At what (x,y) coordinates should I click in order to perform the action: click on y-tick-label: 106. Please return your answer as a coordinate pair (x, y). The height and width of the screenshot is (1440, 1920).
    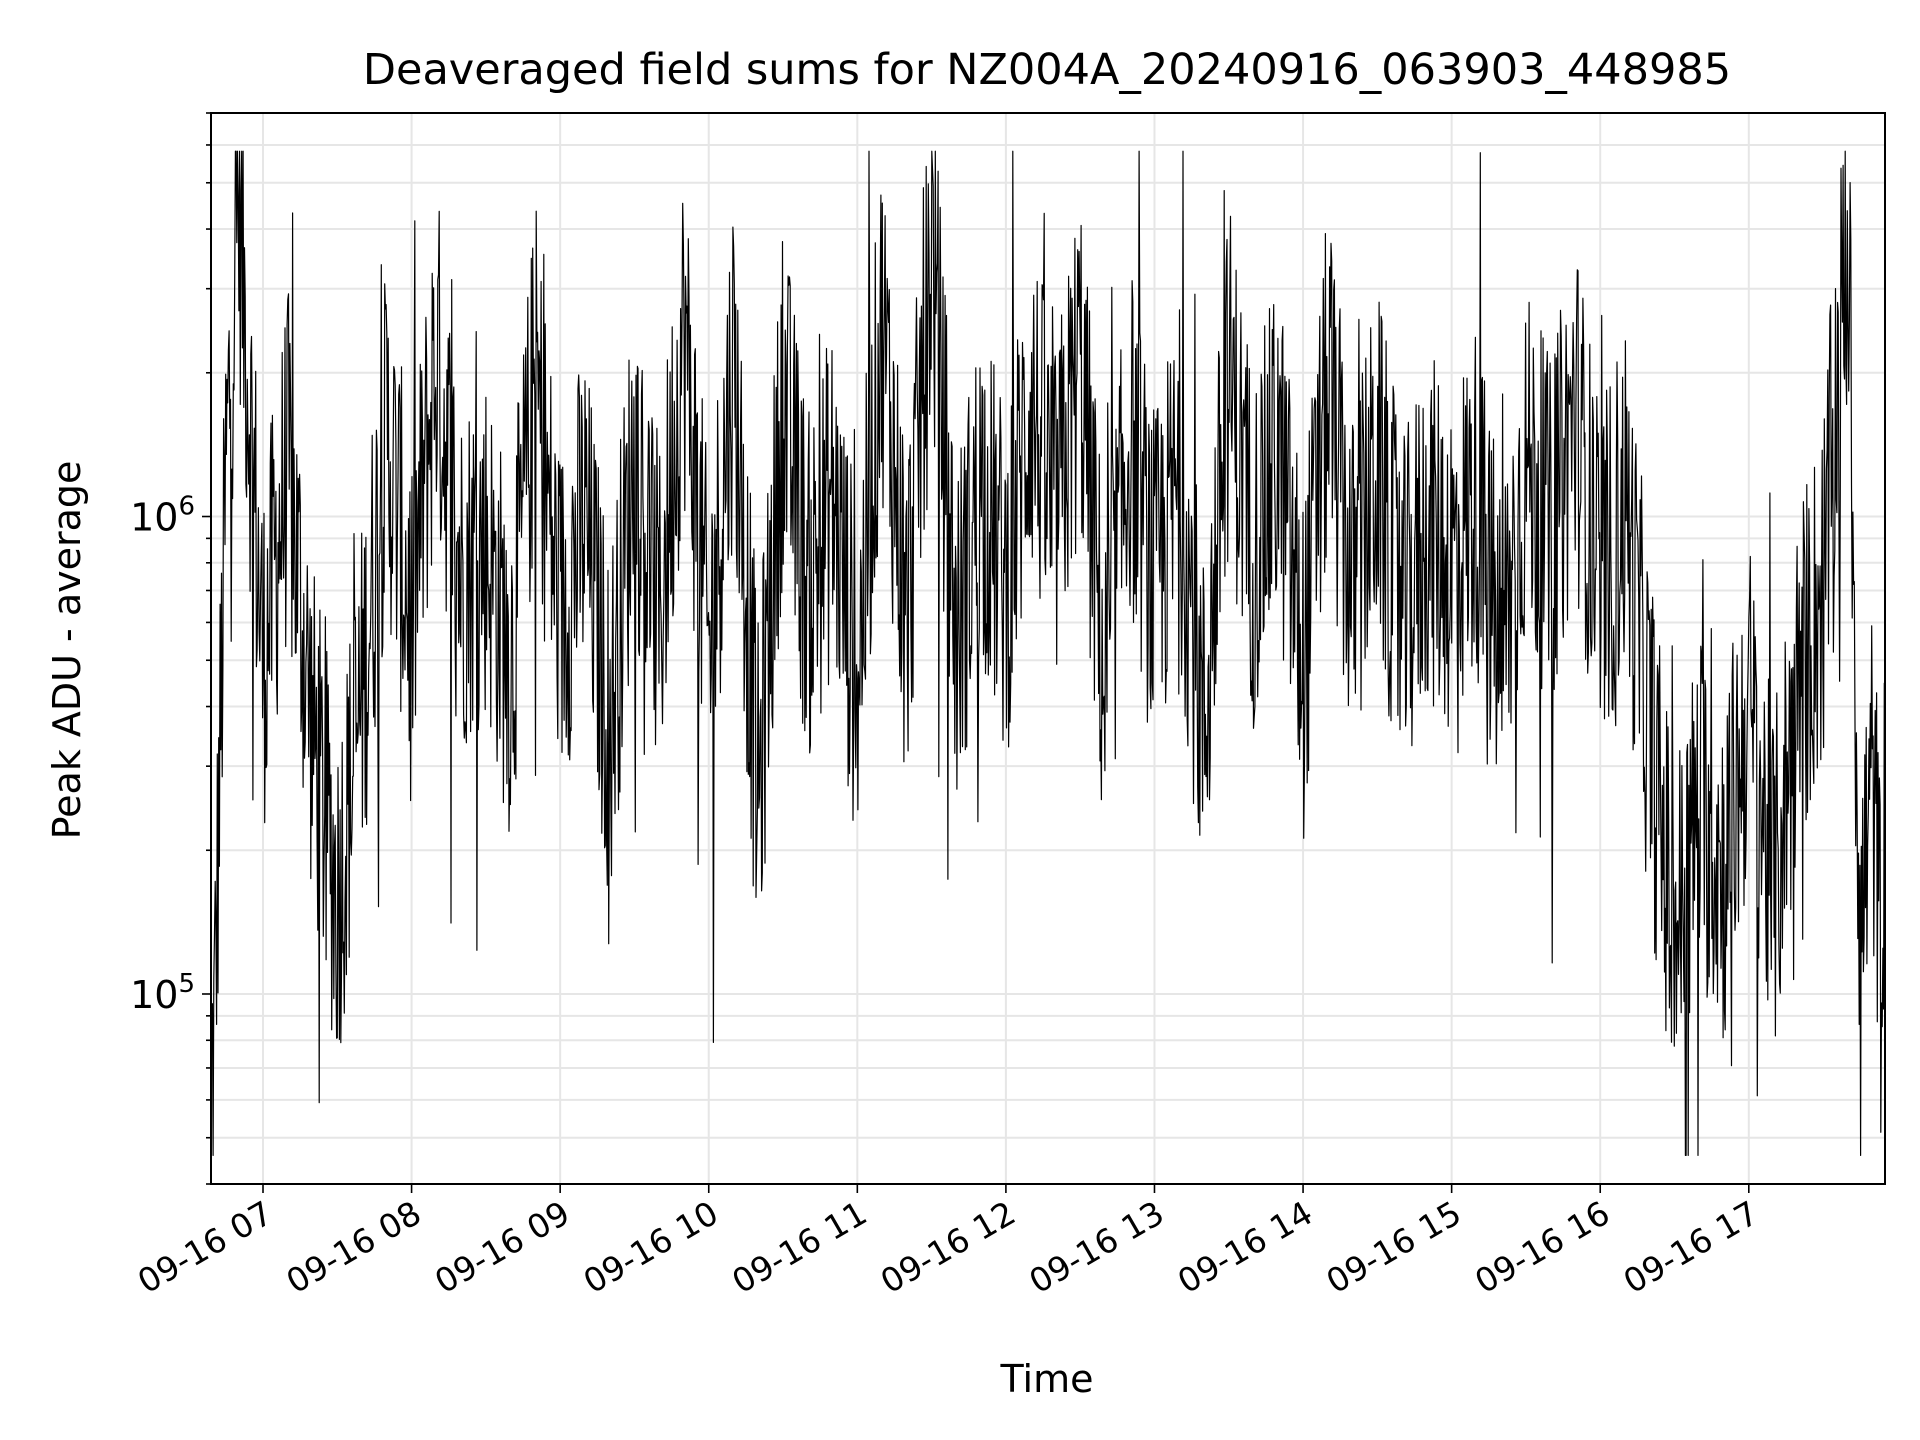
    Looking at the image, I should click on (162, 516).